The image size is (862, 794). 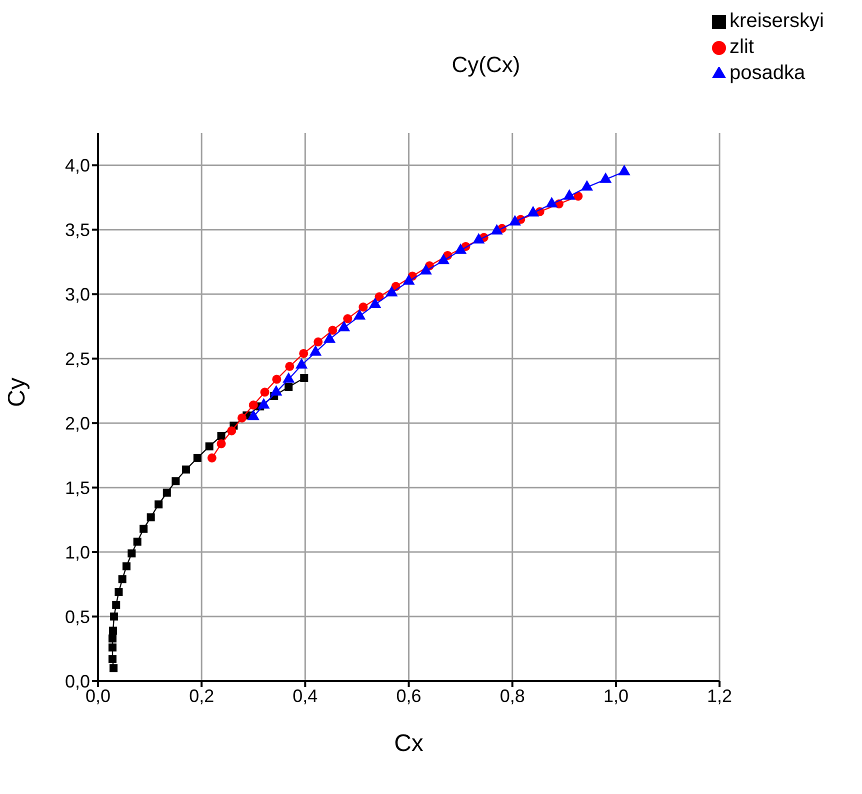 I want to click on x-tick-label: 0,6, so click(x=409, y=696).